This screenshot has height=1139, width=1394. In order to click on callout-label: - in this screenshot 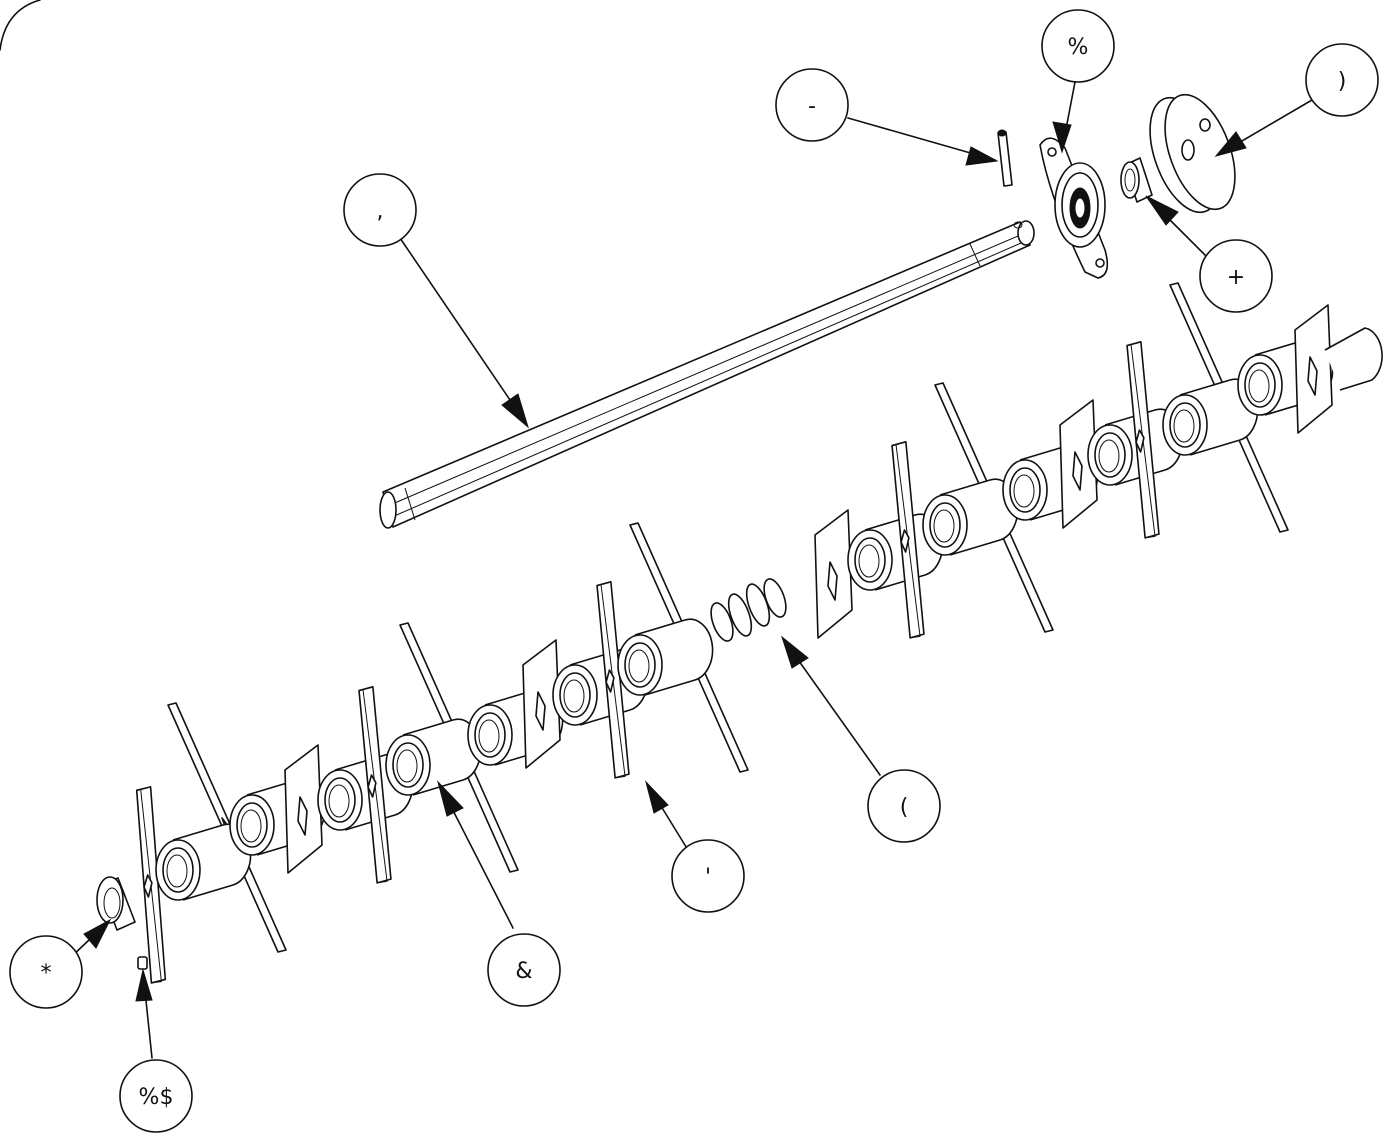, I will do `click(812, 106)`.